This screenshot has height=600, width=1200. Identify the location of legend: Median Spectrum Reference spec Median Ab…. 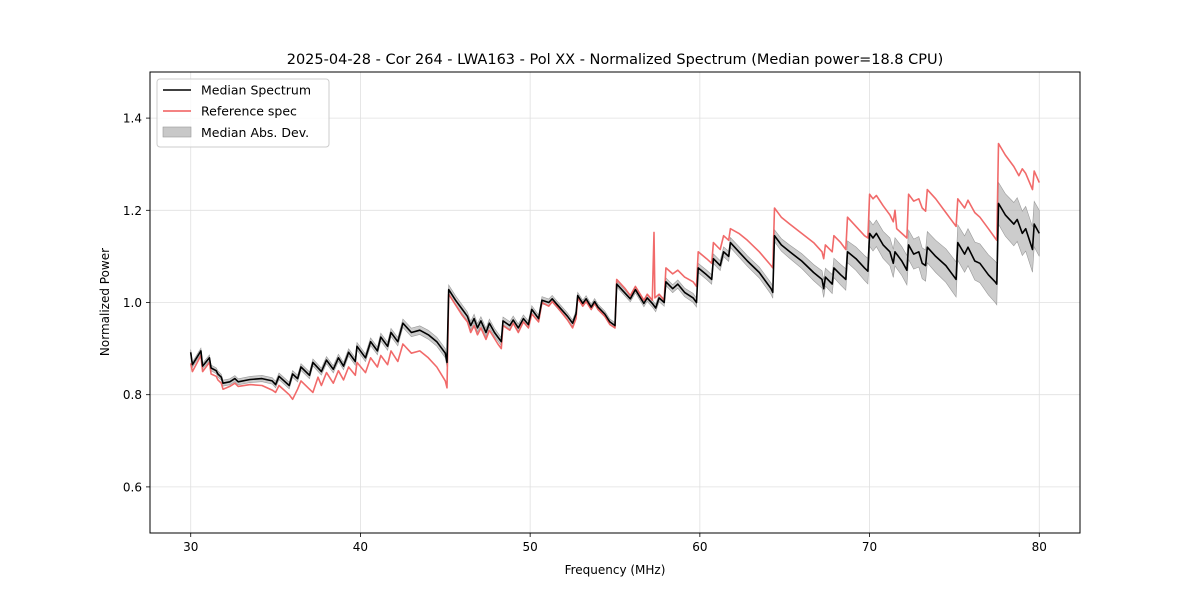
(243, 113).